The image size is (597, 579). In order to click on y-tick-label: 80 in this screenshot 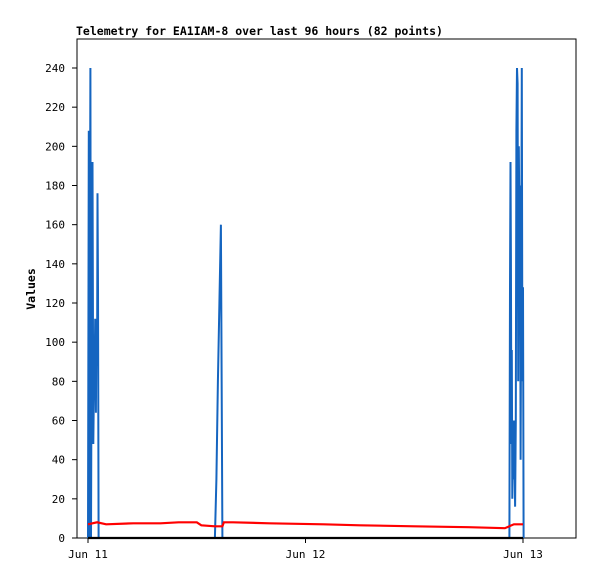, I will do `click(58, 381)`.